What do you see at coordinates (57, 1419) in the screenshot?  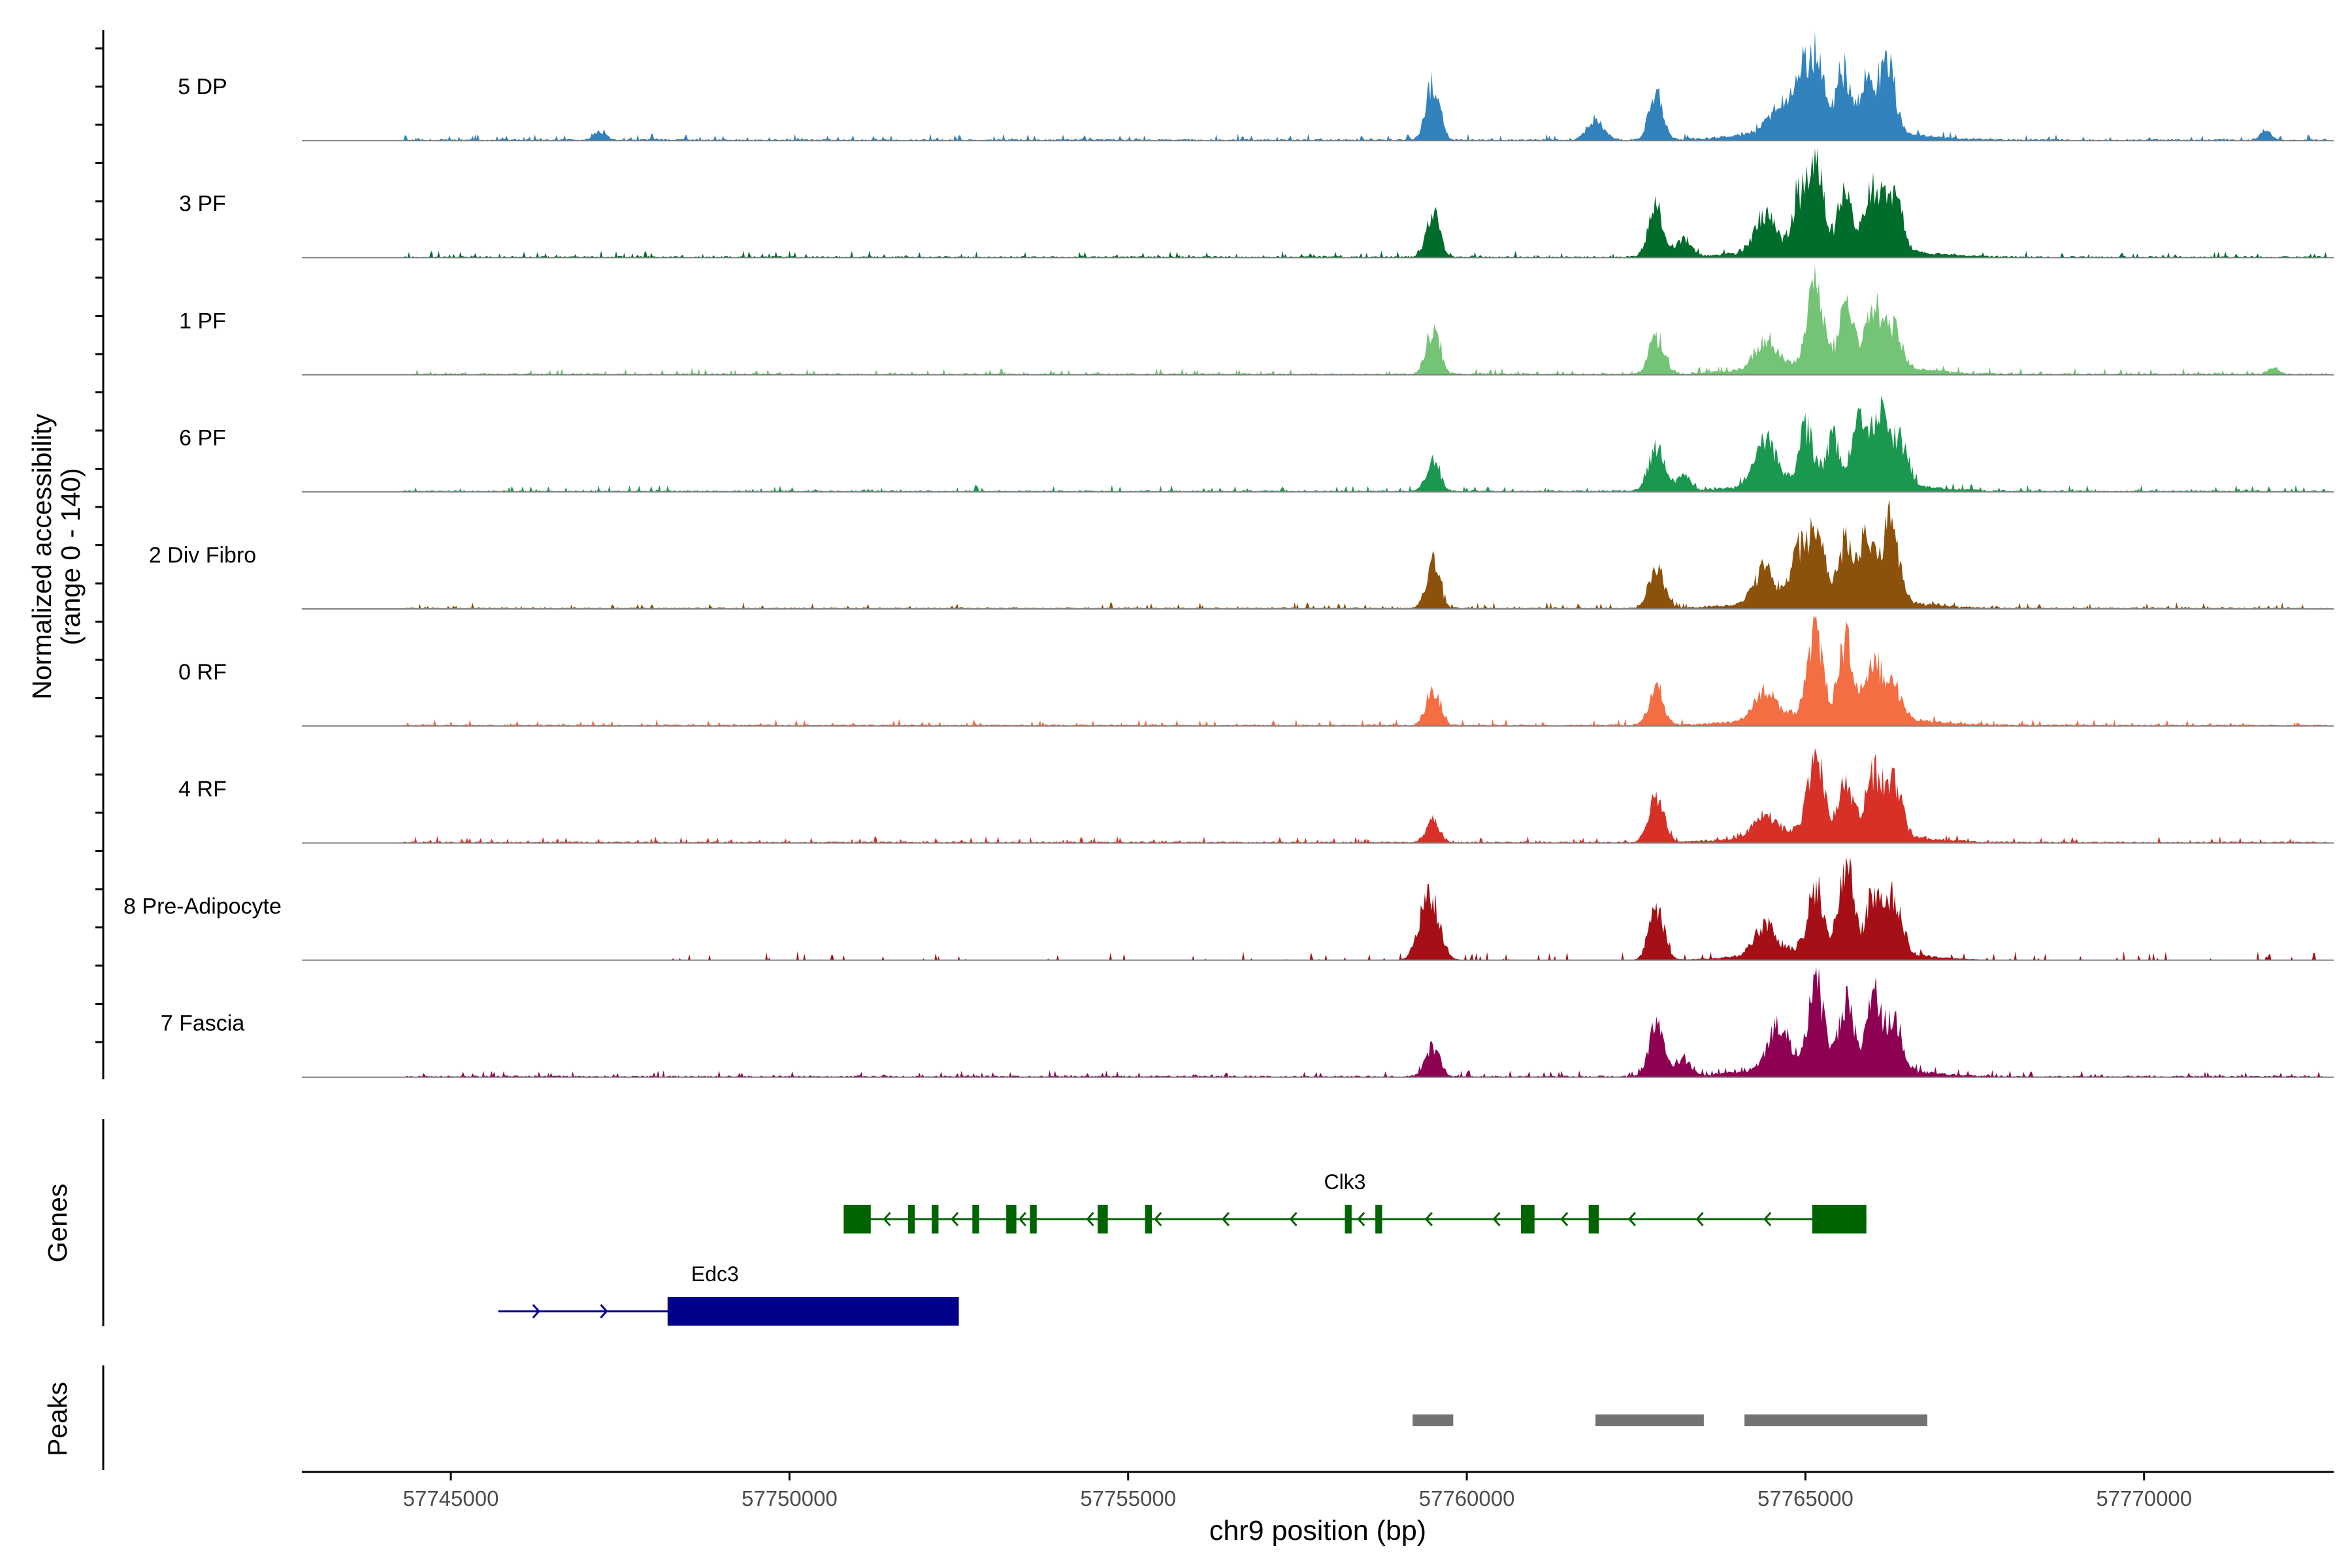 I see `peaks-label: Peaks` at bounding box center [57, 1419].